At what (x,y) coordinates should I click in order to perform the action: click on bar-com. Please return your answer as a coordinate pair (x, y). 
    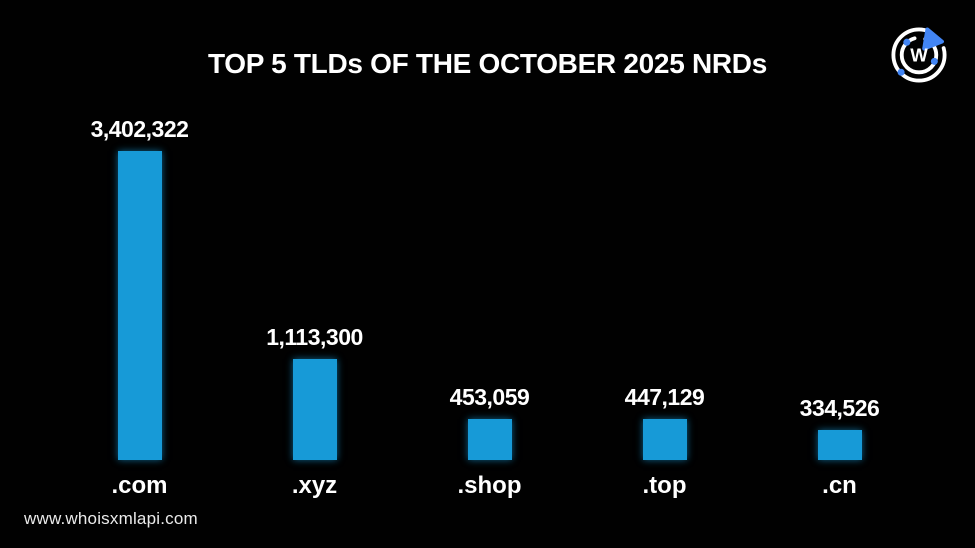
    Looking at the image, I should click on (139, 305).